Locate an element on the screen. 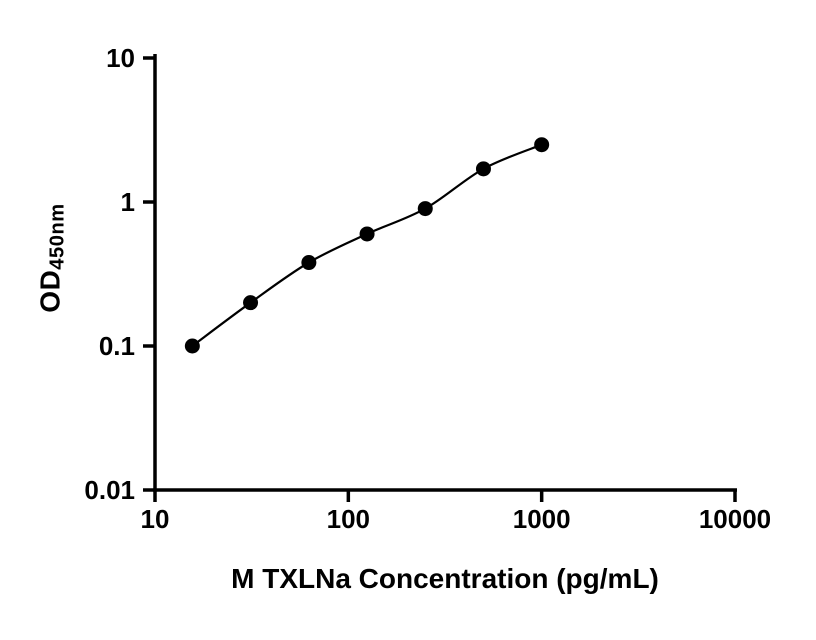 The height and width of the screenshot is (640, 816). y-tick-label: 10 is located at coordinates (120, 58).